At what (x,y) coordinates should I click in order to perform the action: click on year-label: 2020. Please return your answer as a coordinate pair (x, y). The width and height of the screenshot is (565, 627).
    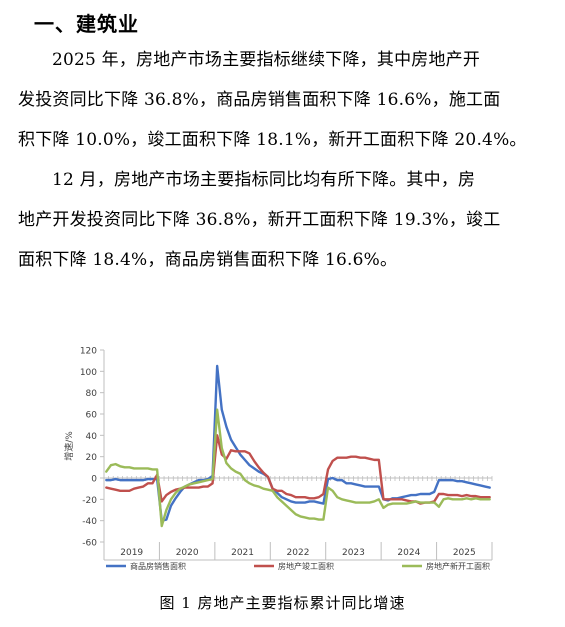
    Looking at the image, I should click on (187, 553).